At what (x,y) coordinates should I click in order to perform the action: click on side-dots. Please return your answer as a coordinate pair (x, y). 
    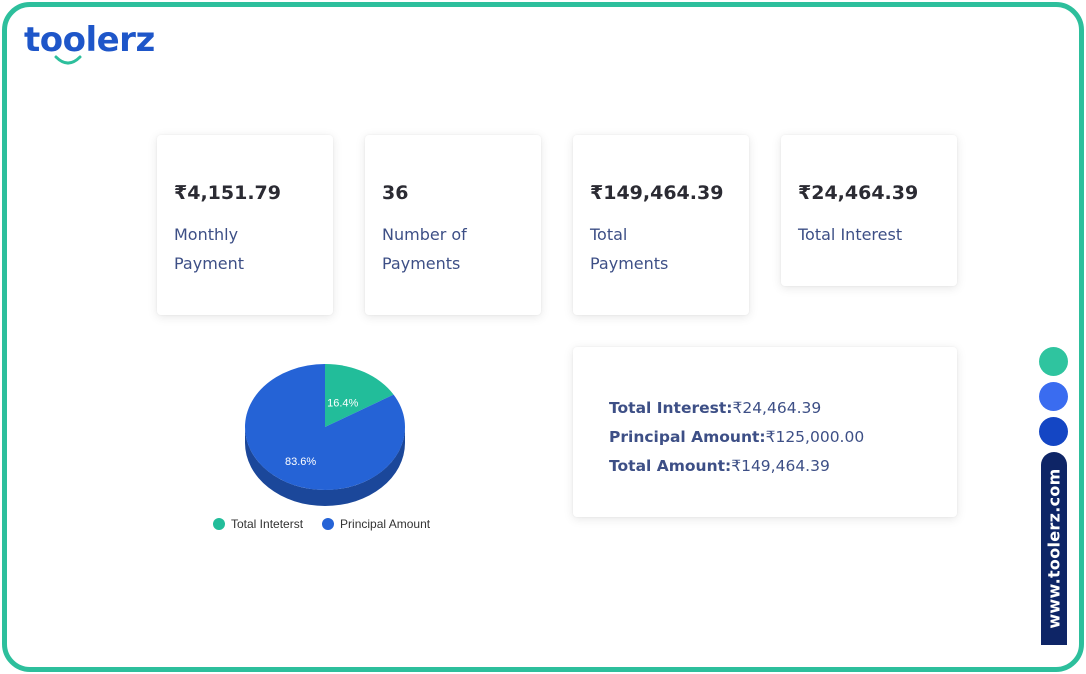
    Looking at the image, I should click on (1053, 399).